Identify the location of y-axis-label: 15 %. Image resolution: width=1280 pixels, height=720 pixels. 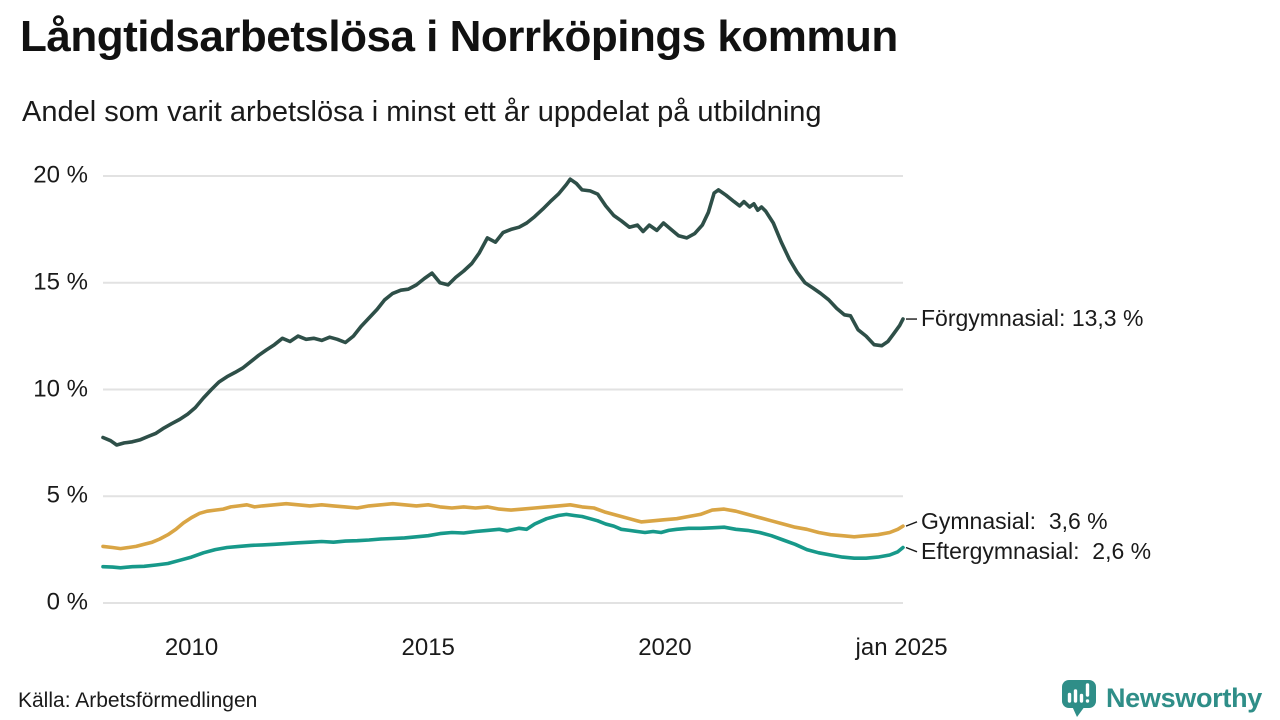
(60, 282).